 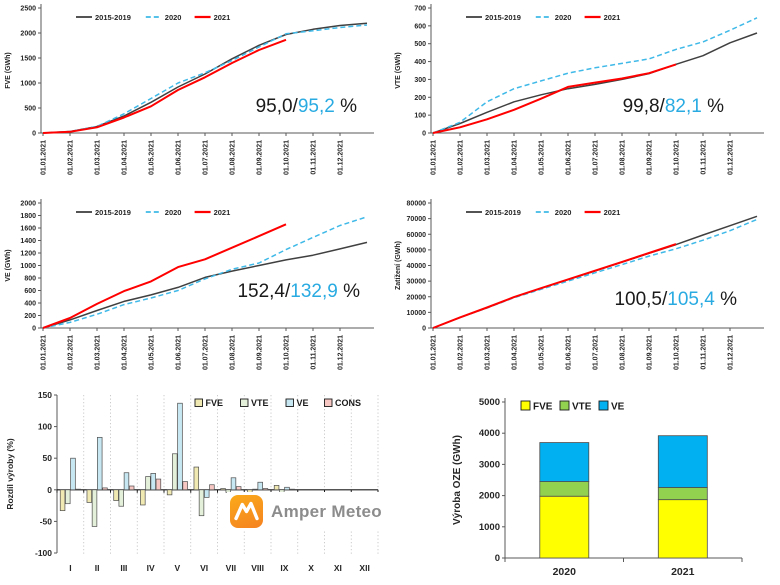 What do you see at coordinates (682, 529) in the screenshot?
I see `stack-FVE-2021` at bounding box center [682, 529].